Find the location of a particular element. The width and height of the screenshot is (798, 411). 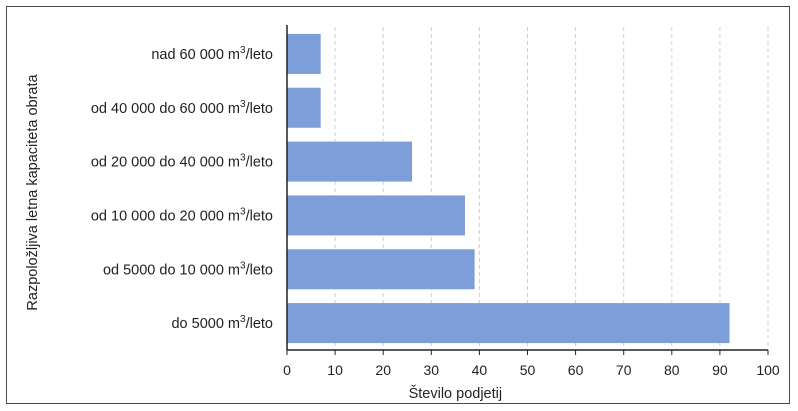

x-tick-label-50: 50 is located at coordinates (528, 370).